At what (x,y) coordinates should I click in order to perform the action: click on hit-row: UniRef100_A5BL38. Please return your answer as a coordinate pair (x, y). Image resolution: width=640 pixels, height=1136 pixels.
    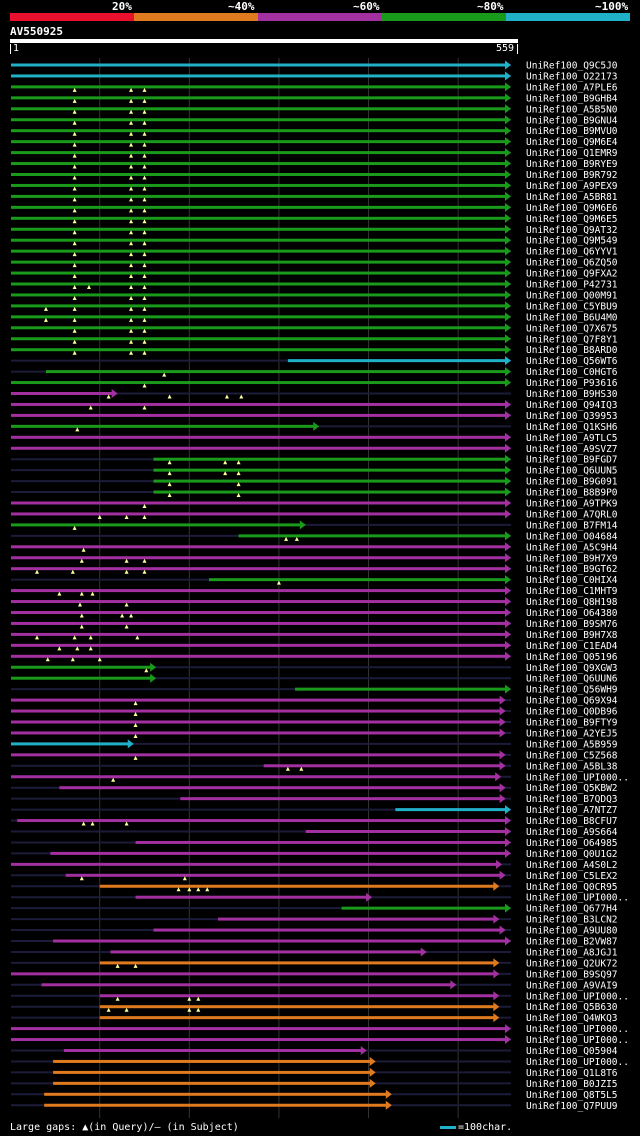
    Looking at the image, I should click on (314, 766).